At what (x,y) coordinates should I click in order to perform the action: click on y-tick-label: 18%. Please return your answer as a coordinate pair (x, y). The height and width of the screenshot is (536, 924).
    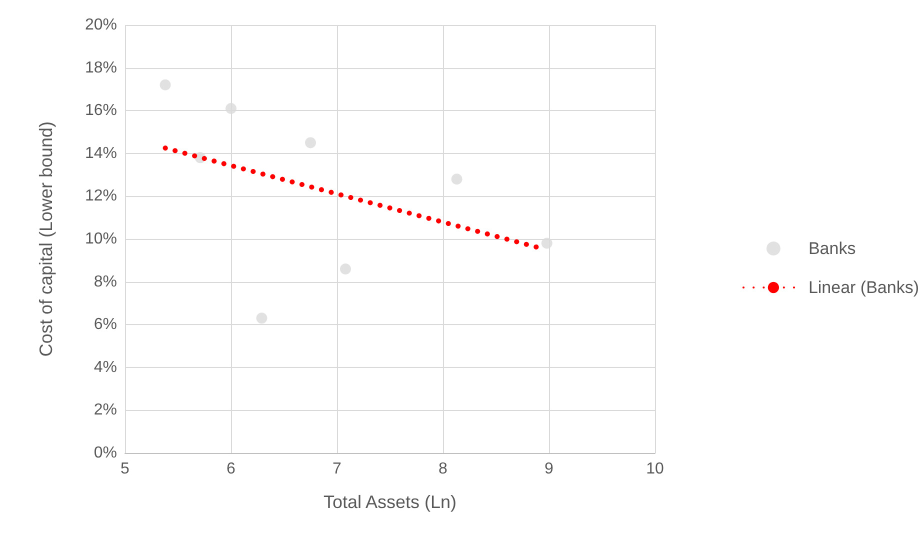
    Looking at the image, I should click on (100, 67).